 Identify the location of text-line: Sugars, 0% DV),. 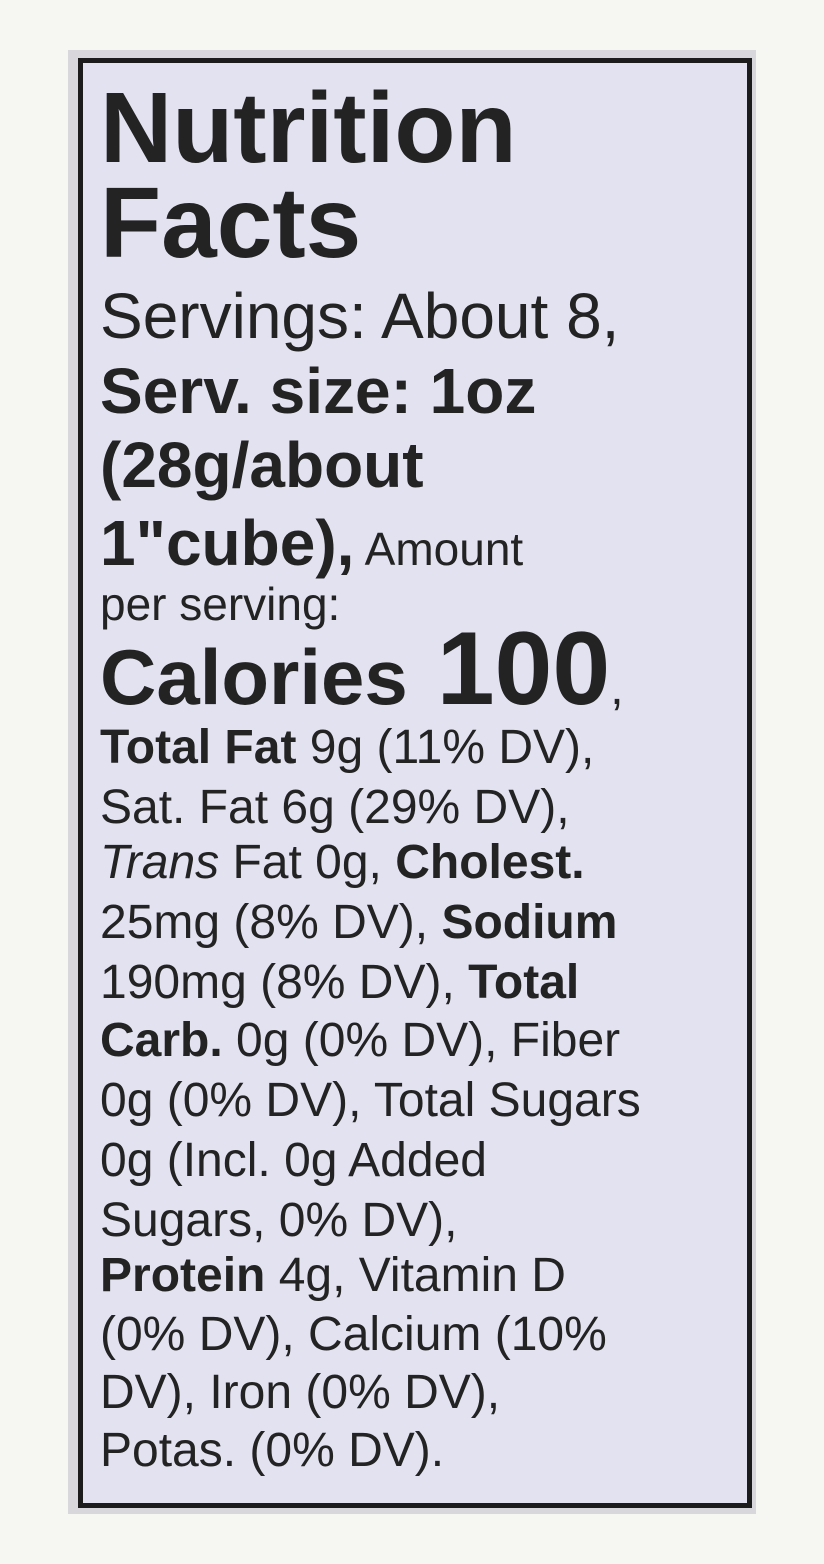
(278, 1221).